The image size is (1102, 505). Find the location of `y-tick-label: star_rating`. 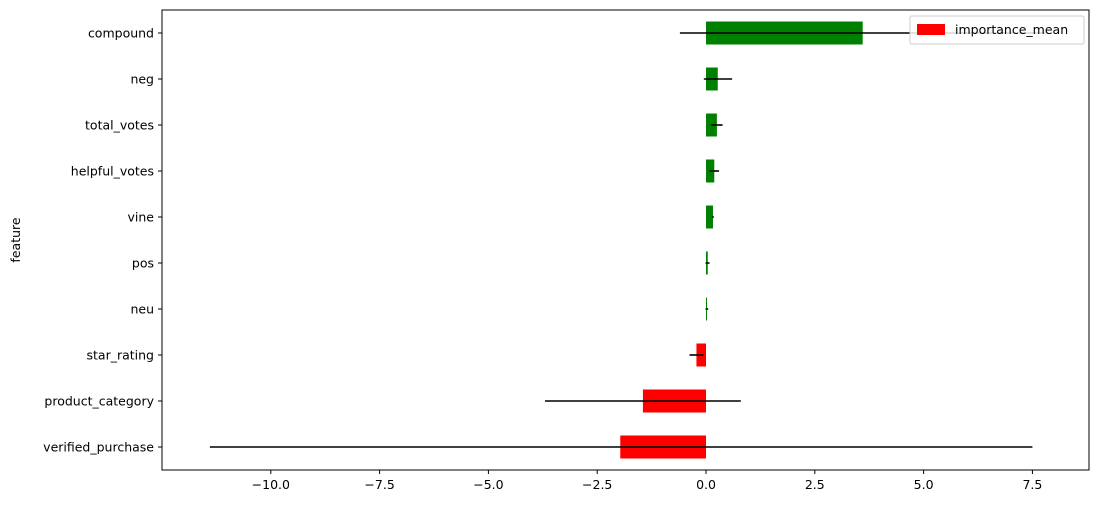

y-tick-label: star_rating is located at coordinates (121, 355).